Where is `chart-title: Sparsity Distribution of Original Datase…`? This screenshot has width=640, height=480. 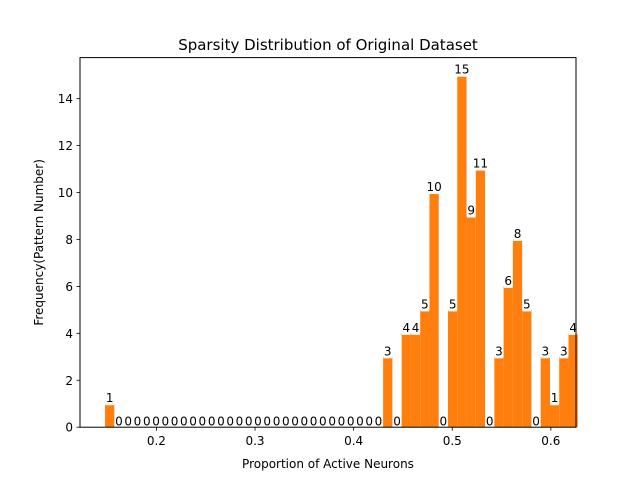 chart-title: Sparsity Distribution of Original Datase… is located at coordinates (328, 45).